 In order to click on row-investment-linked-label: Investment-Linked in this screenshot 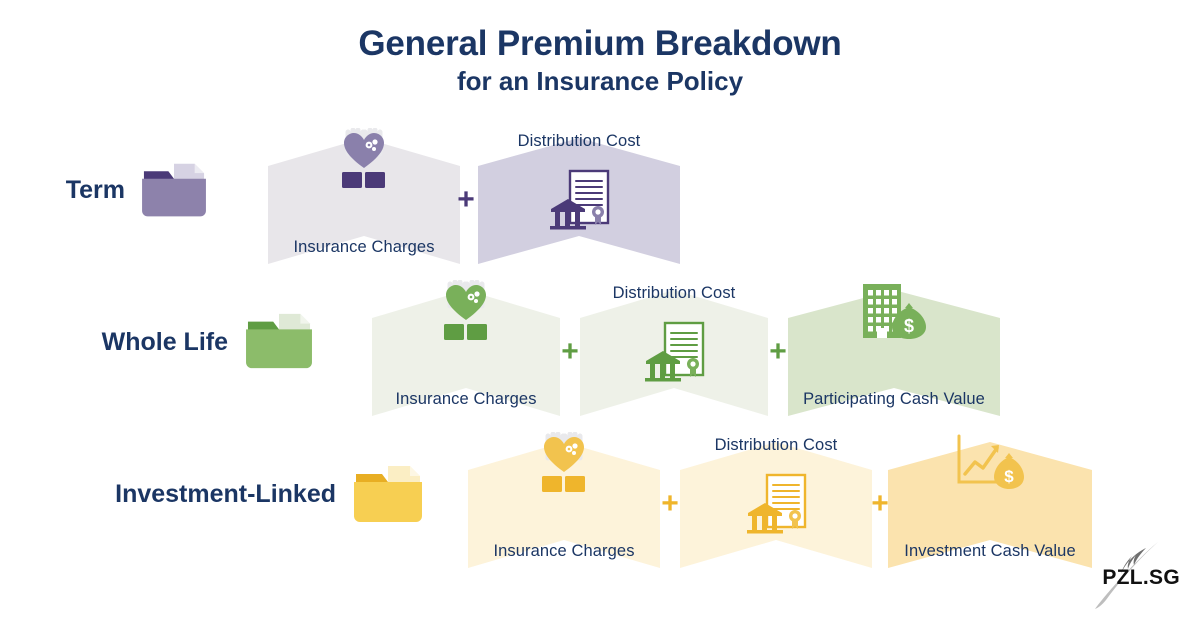, I will do `click(225, 494)`.